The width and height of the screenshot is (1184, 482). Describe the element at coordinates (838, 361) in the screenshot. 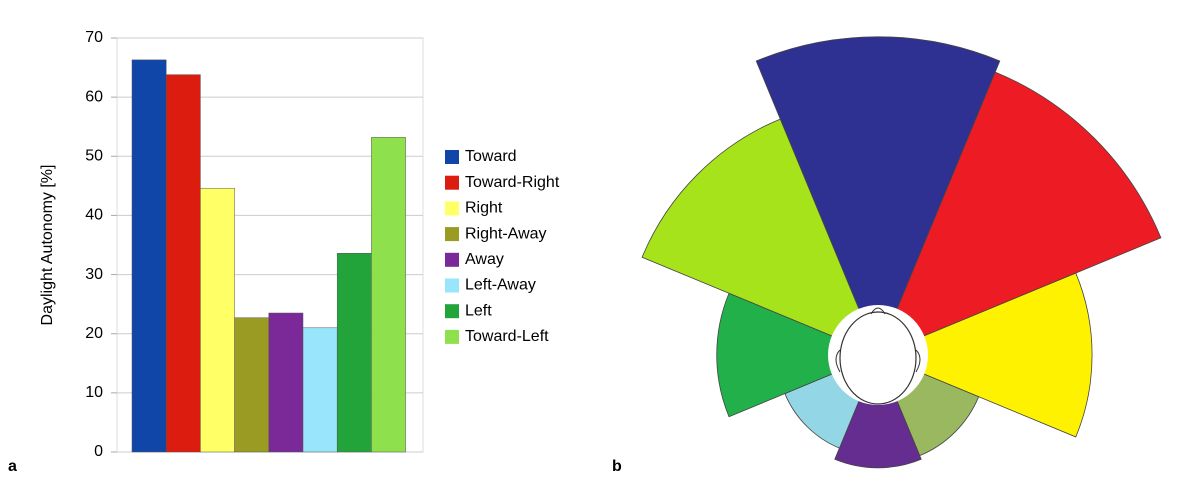

I see `ear-left` at that location.